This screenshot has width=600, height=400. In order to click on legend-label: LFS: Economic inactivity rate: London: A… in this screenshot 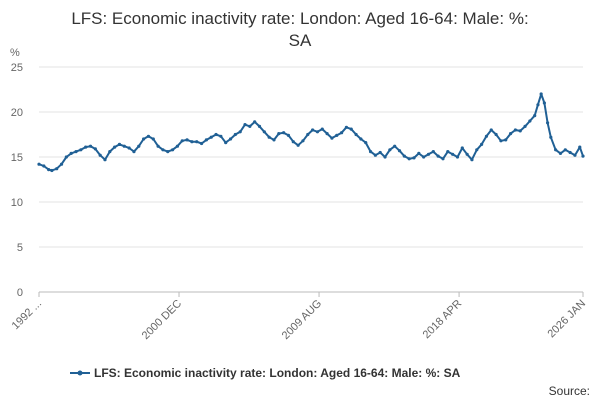, I will do `click(277, 373)`.